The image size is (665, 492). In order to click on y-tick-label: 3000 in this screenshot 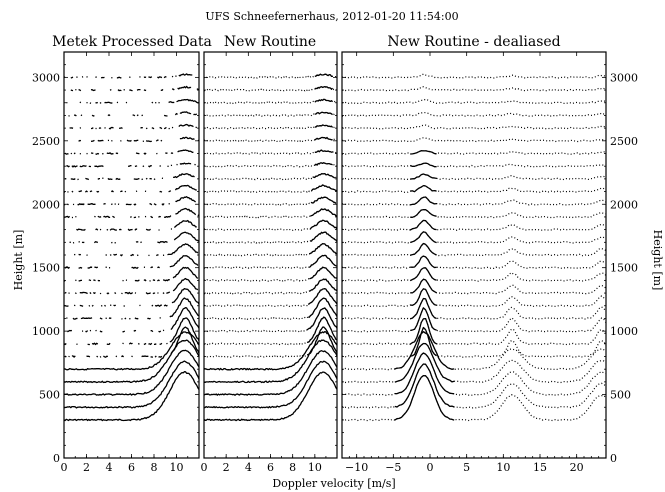, I will do `click(624, 77)`.